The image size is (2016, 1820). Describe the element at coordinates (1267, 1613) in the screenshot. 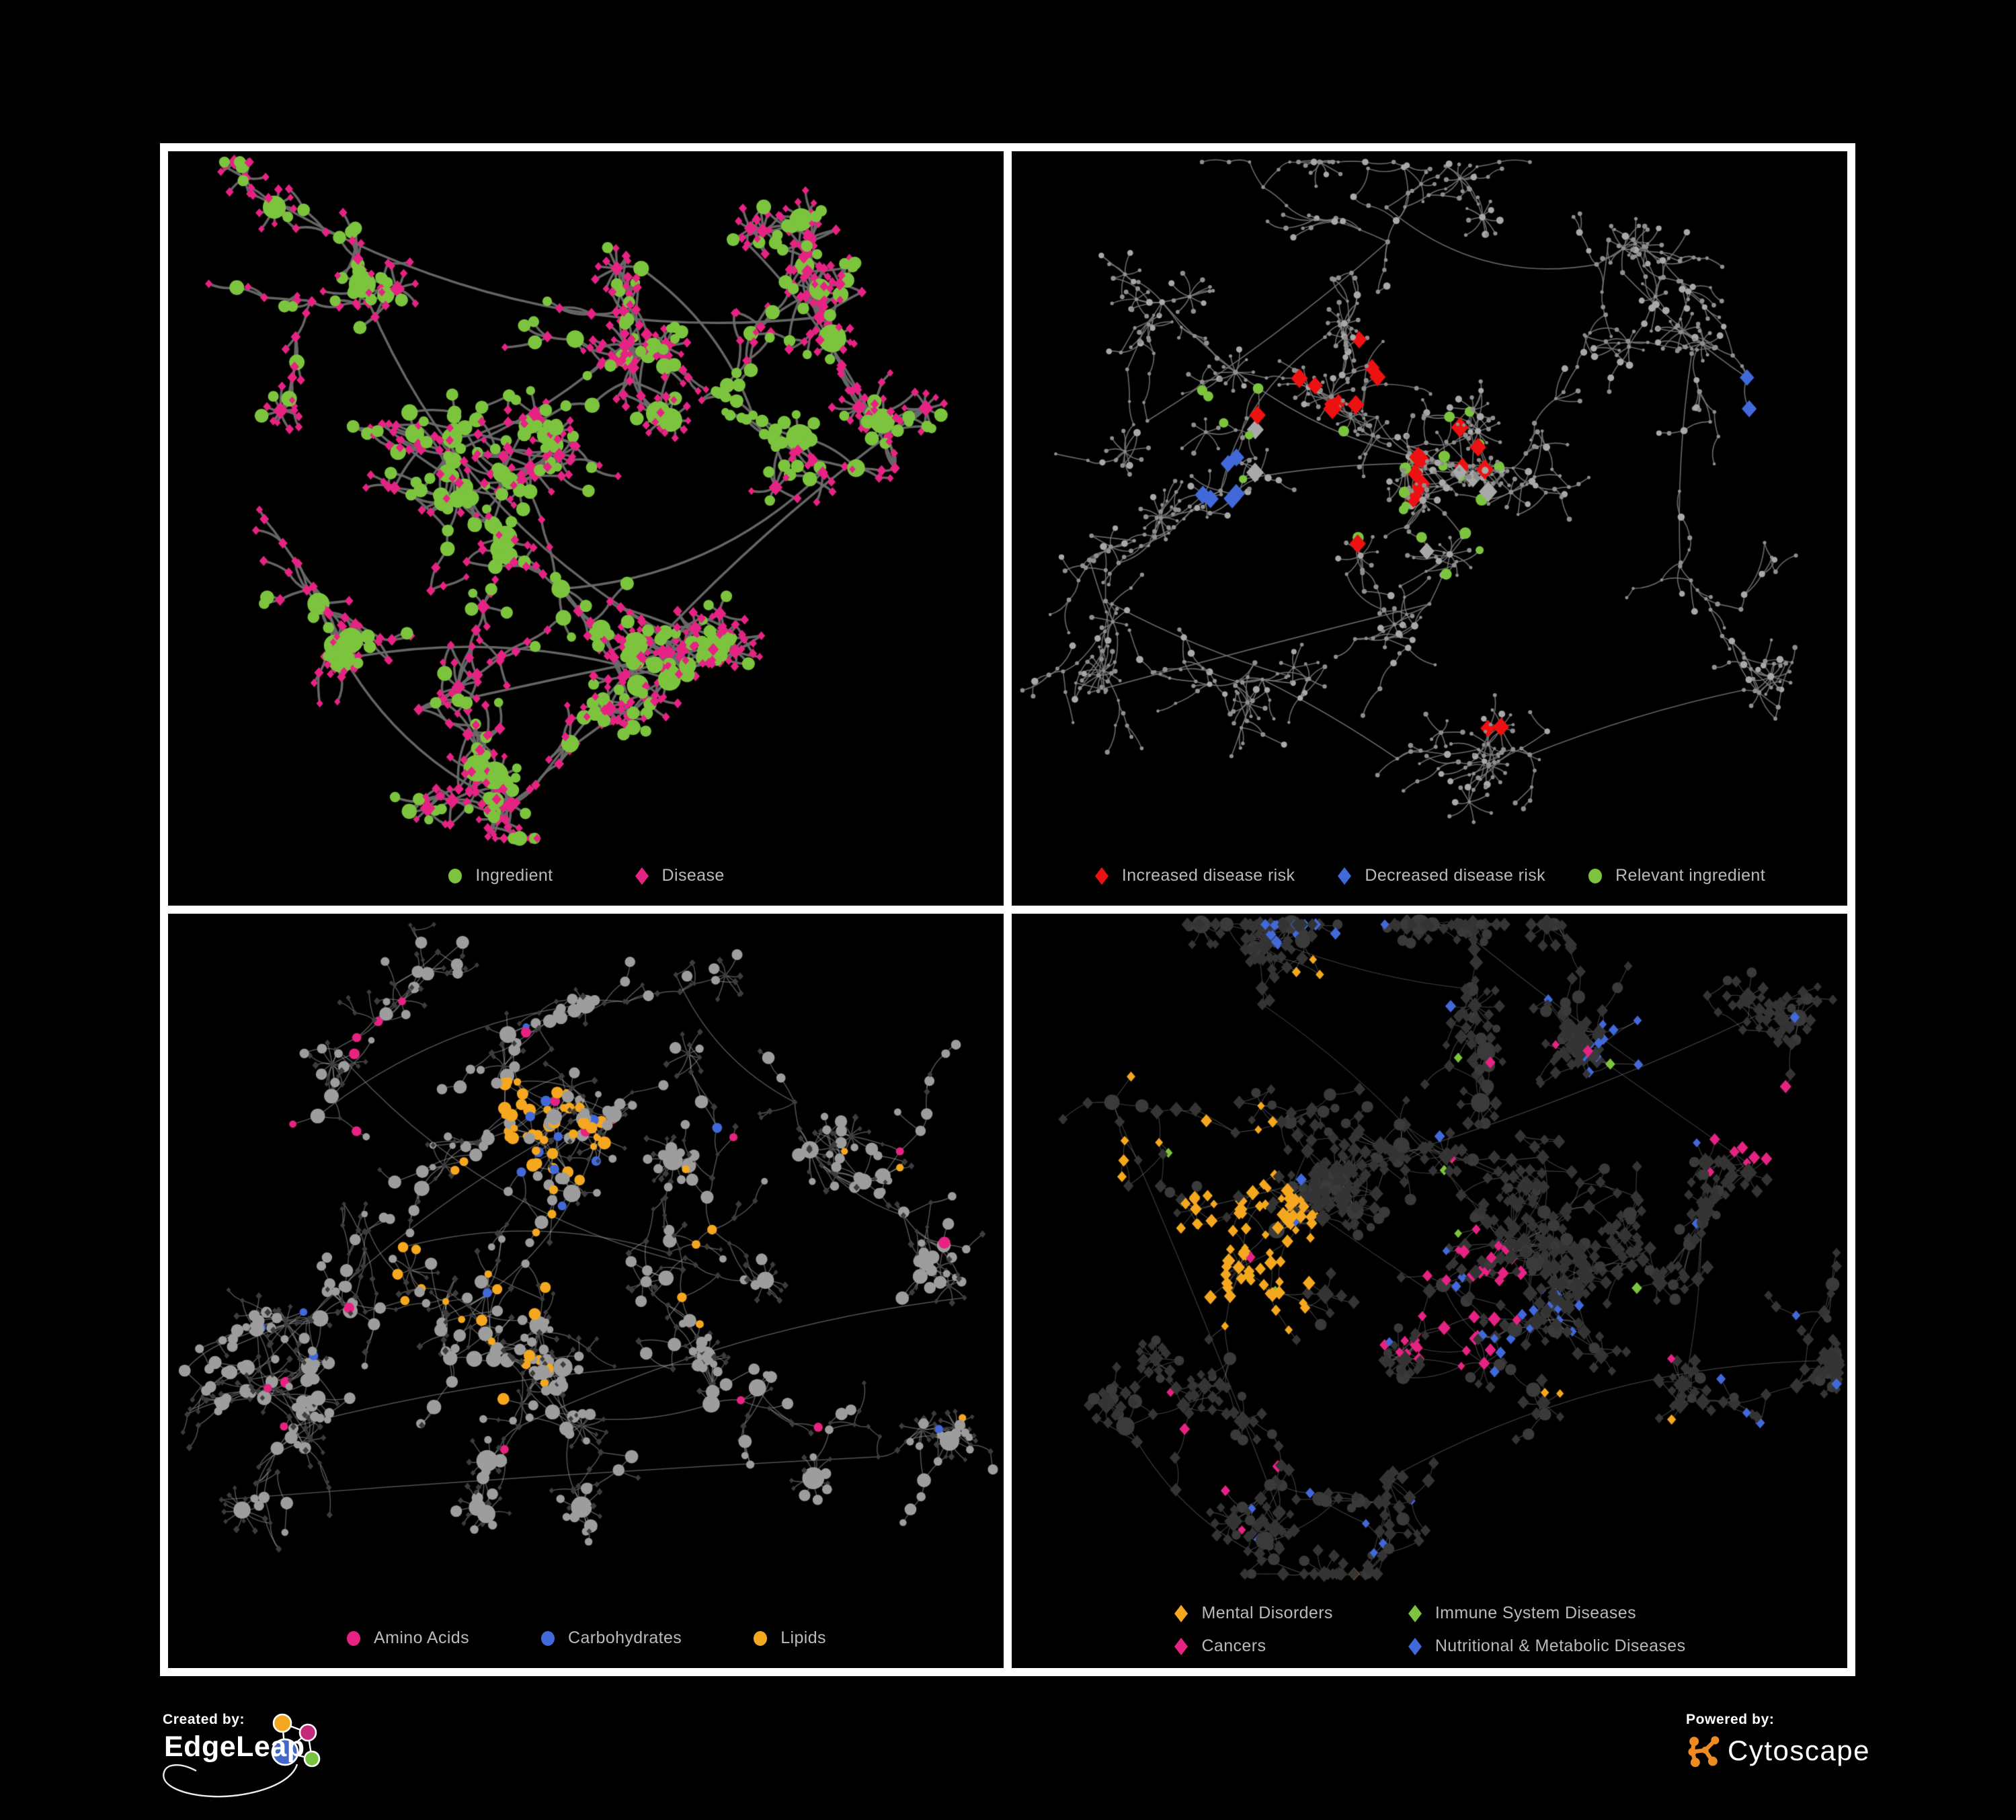

I see `legend-label: Mental Disorders` at that location.